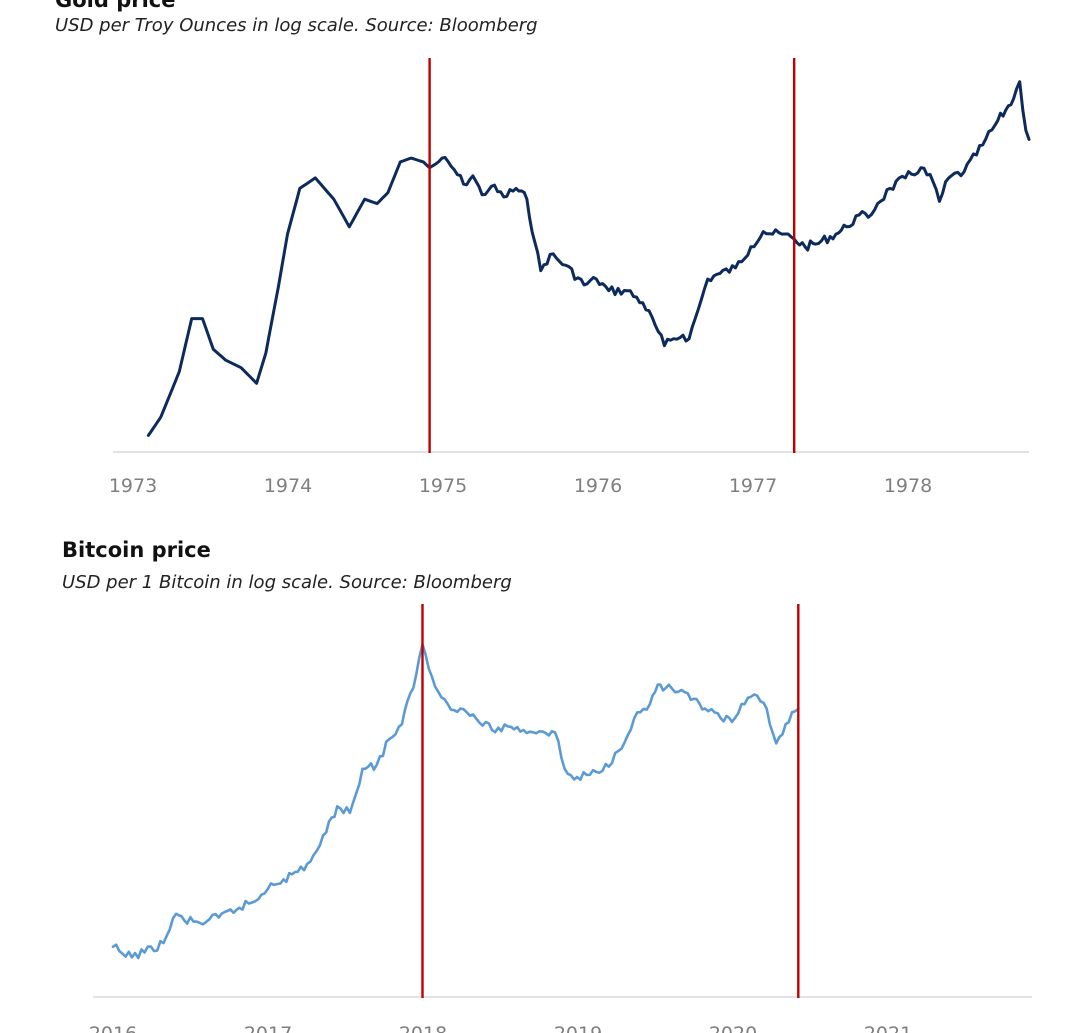 The height and width of the screenshot is (1033, 1080). What do you see at coordinates (578, 1028) in the screenshot?
I see `btc-x-tick-label: 2019` at bounding box center [578, 1028].